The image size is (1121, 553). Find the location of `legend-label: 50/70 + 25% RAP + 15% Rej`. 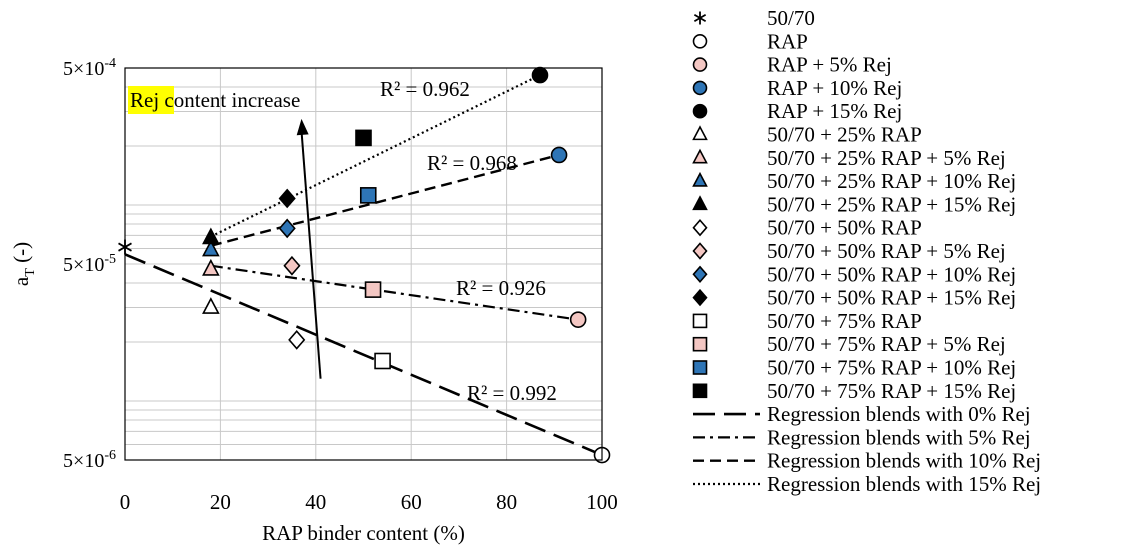

legend-label: 50/70 + 25% RAP + 15% Rej is located at coordinates (891, 204).